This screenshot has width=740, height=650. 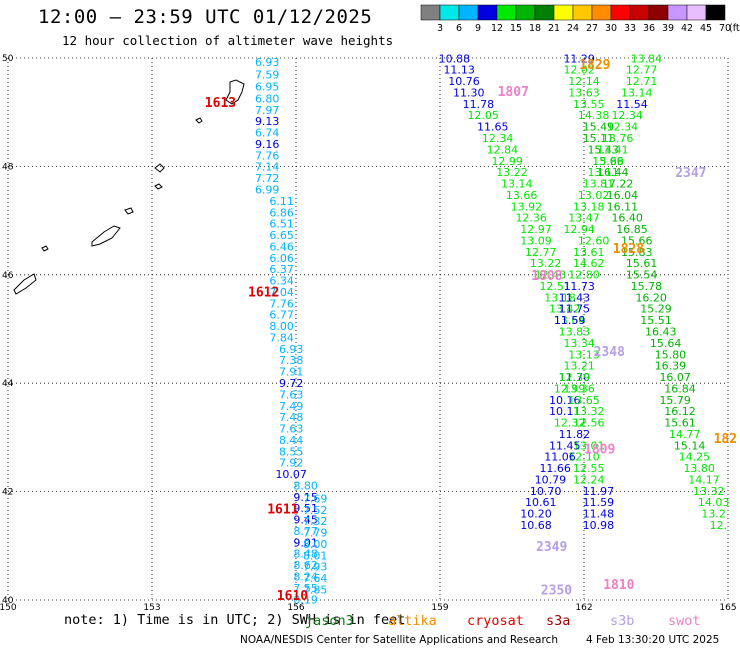 I want to click on swh-value: 15.66, so click(x=608, y=161).